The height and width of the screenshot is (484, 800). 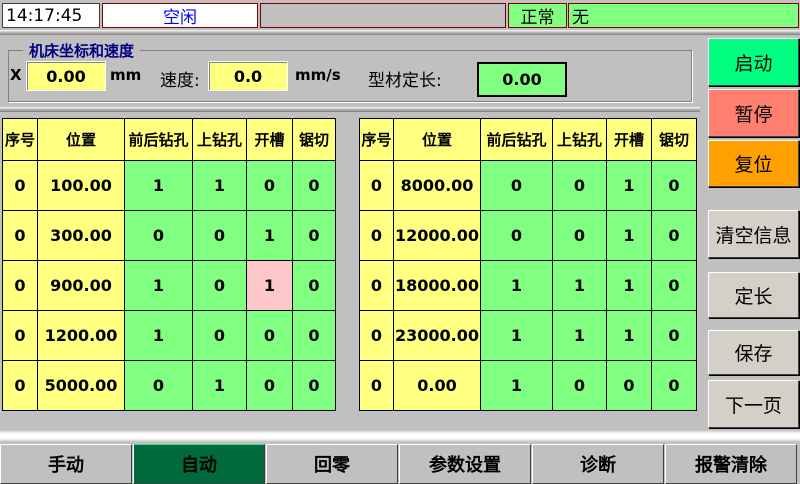 I want to click on table-row: 0 300.00 0 0 1 0, so click(x=169, y=235).